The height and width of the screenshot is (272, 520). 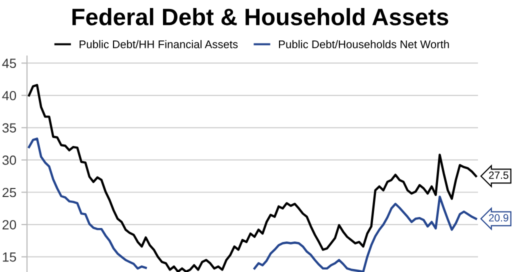 What do you see at coordinates (260, 17) in the screenshot?
I see `chart-title: Federal Debt & Household Assets` at bounding box center [260, 17].